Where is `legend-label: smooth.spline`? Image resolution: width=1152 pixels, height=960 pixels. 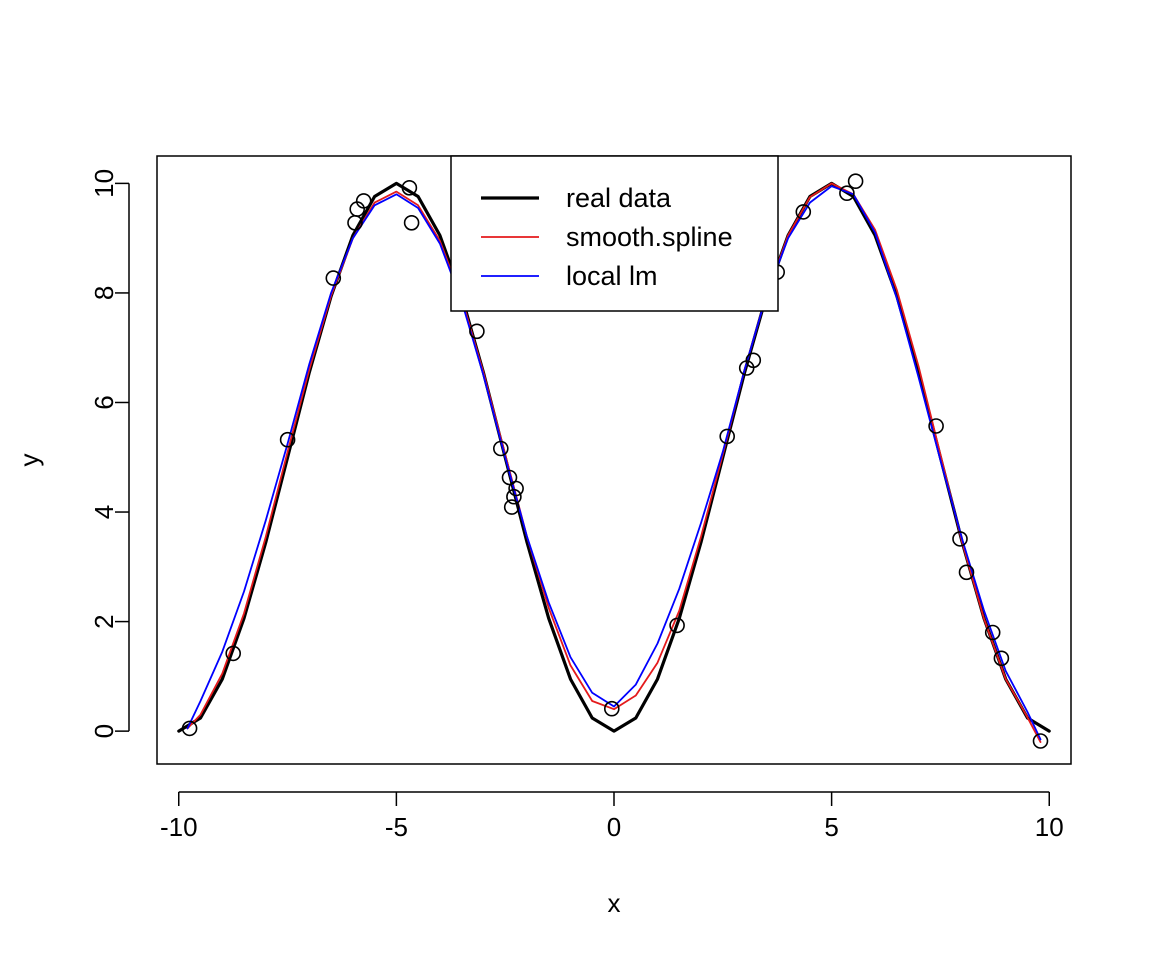 legend-label: smooth.spline is located at coordinates (649, 237).